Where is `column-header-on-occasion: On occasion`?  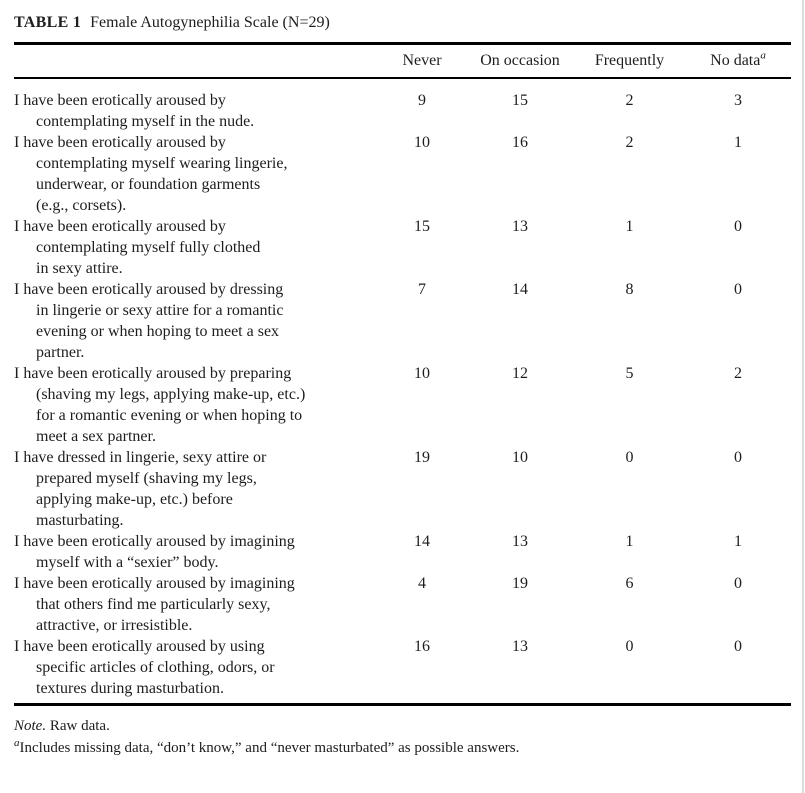
column-header-on-occasion: On occasion is located at coordinates (520, 61).